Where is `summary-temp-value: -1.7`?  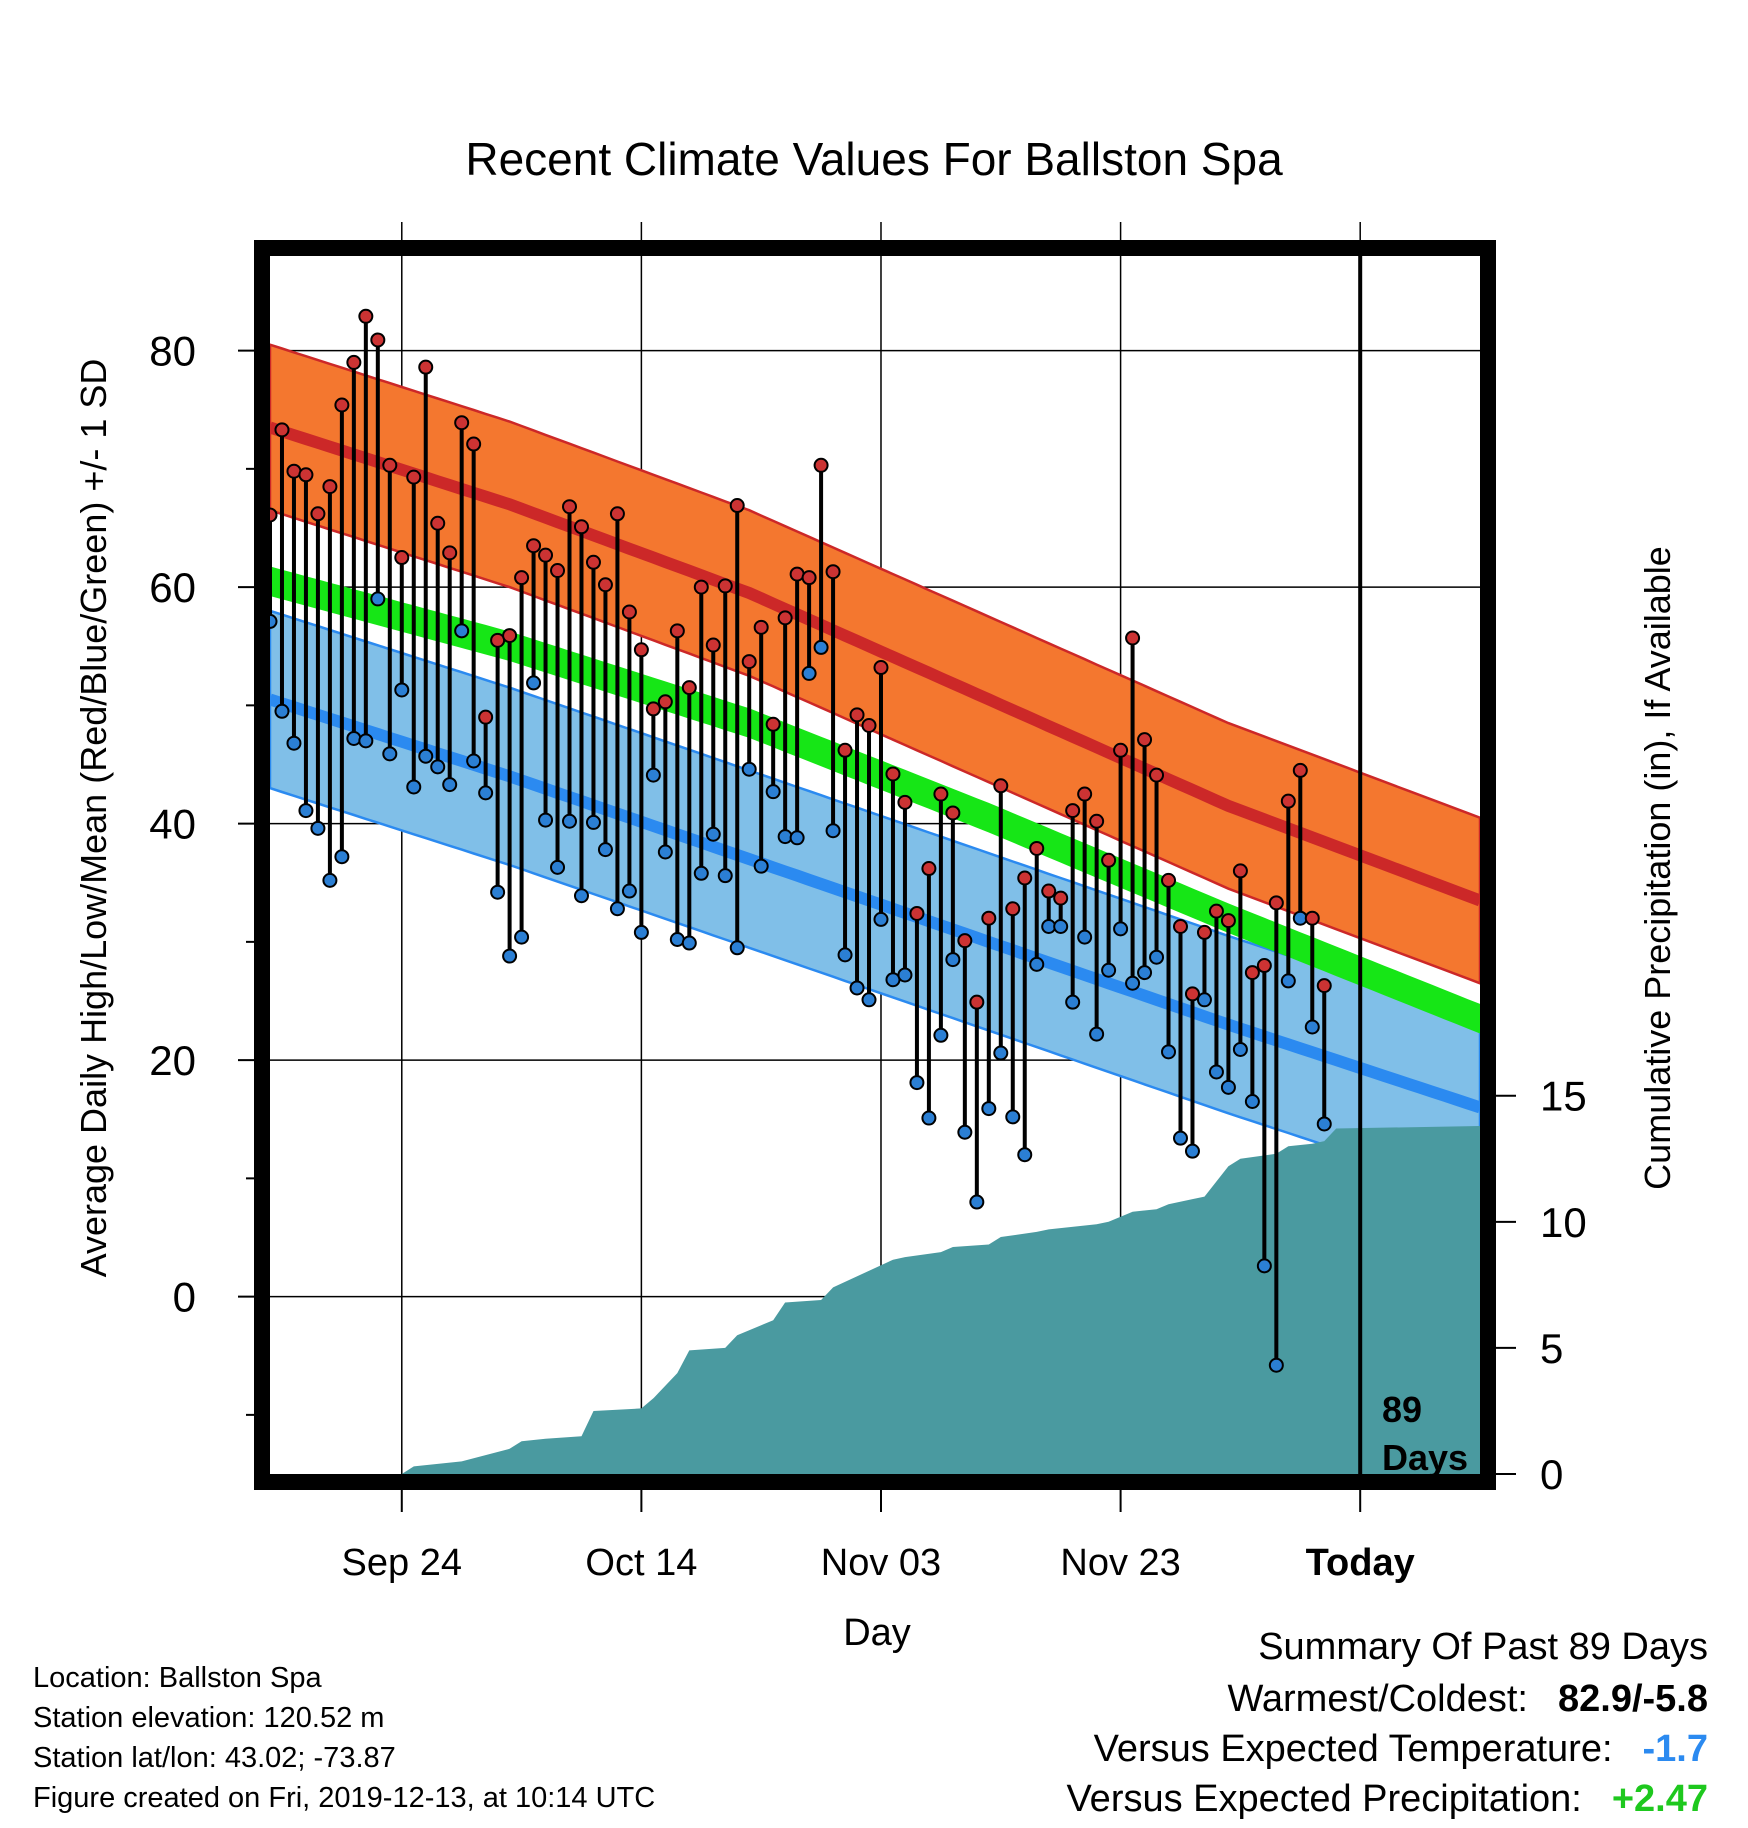
summary-temp-value: -1.7 is located at coordinates (1675, 1749).